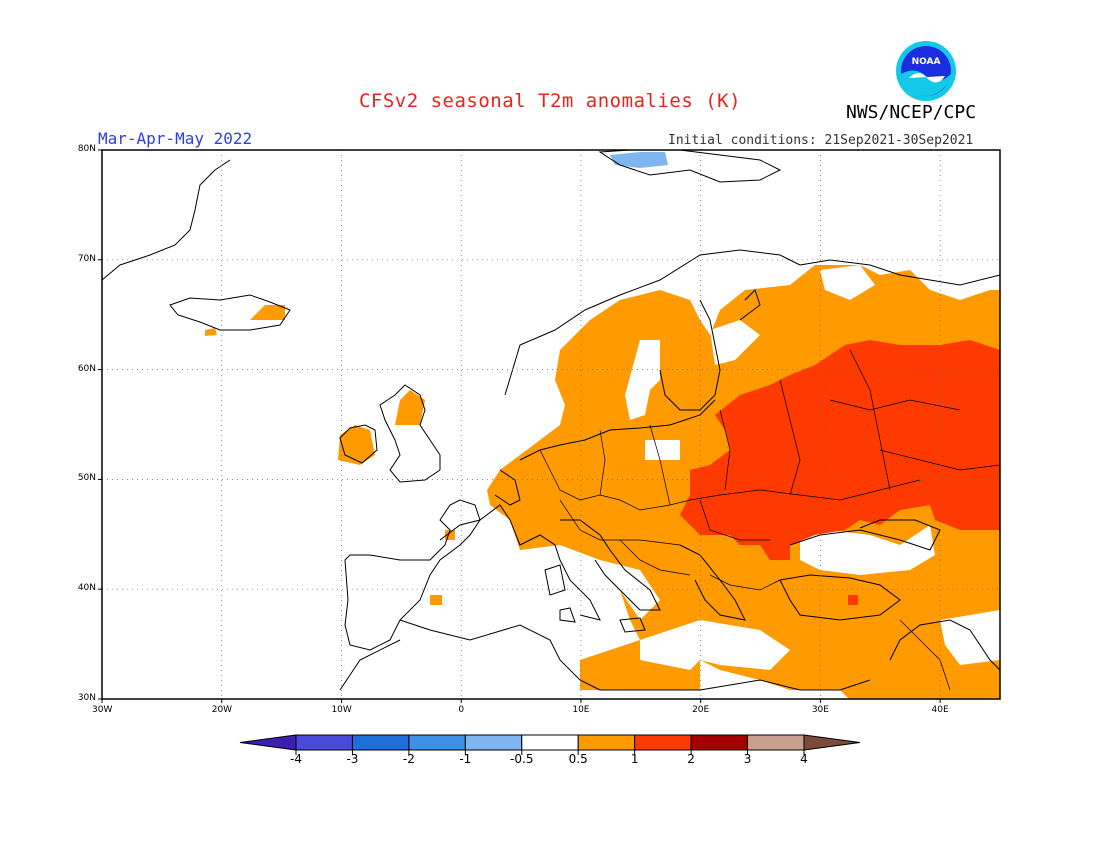  What do you see at coordinates (581, 710) in the screenshot?
I see `lon-tick-label: 10E` at bounding box center [581, 710].